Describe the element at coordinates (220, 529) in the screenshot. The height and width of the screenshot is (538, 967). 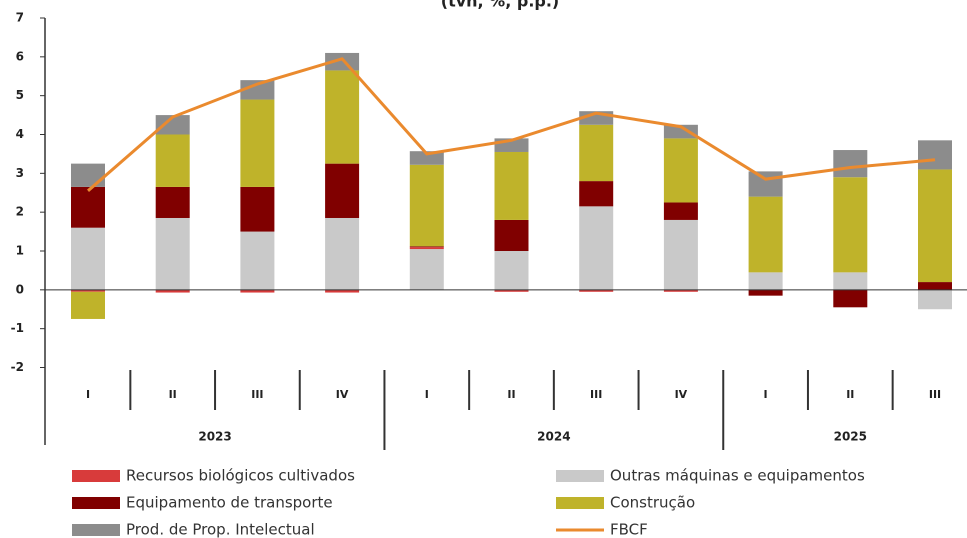
I see `legend-label: Prod. de Prop. Intelectual` at that location.